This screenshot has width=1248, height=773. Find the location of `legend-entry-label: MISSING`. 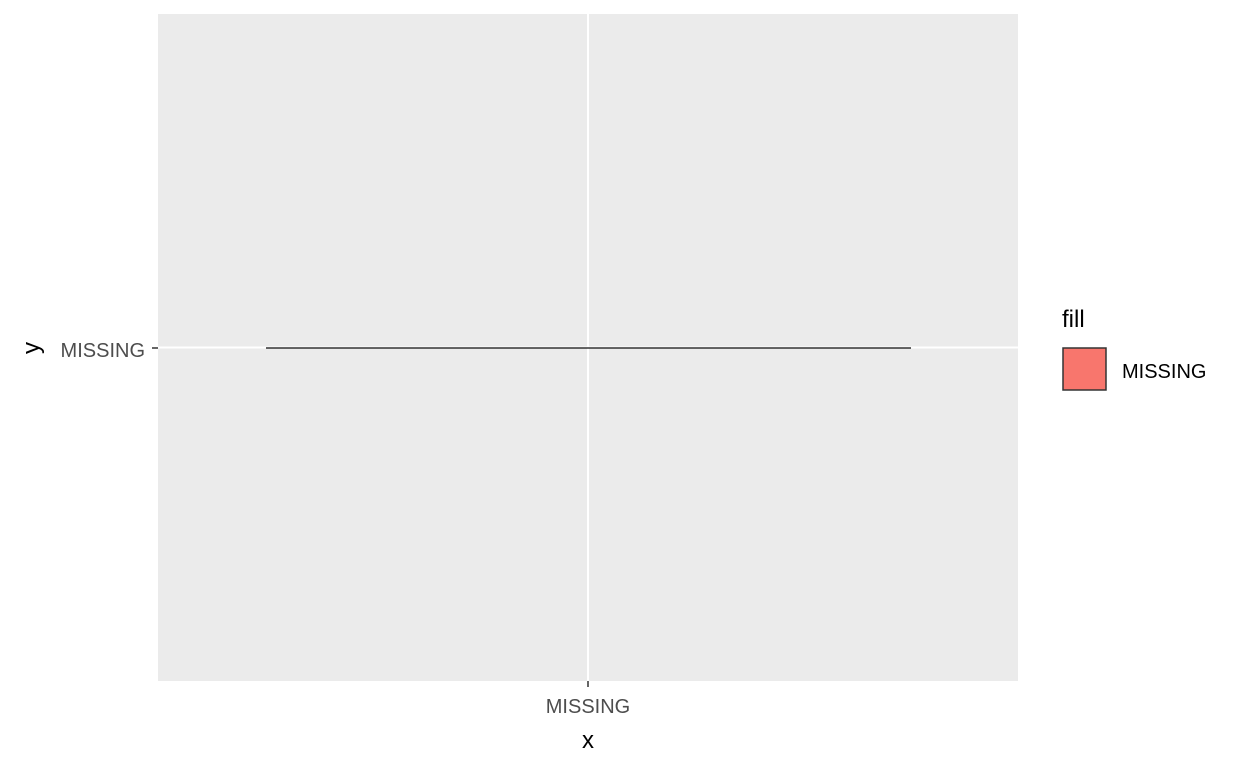

legend-entry-label: MISSING is located at coordinates (1164, 372).